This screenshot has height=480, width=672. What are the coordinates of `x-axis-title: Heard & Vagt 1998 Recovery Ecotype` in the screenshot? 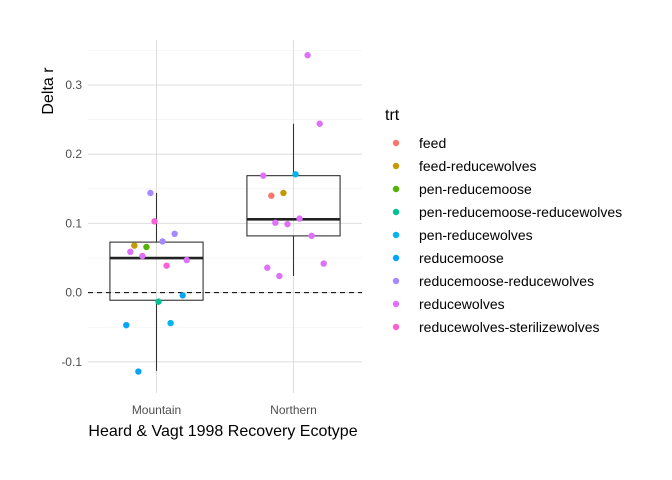 It's located at (222, 431).